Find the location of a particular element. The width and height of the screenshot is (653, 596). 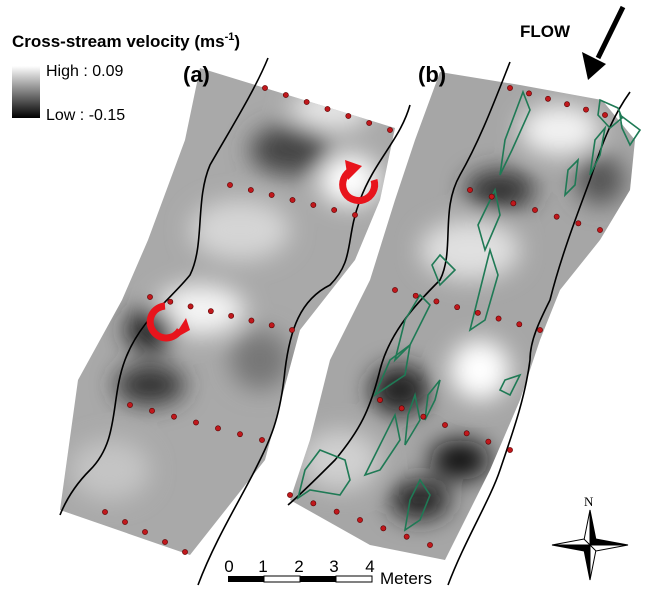

legend-ramp is located at coordinates (26, 92).